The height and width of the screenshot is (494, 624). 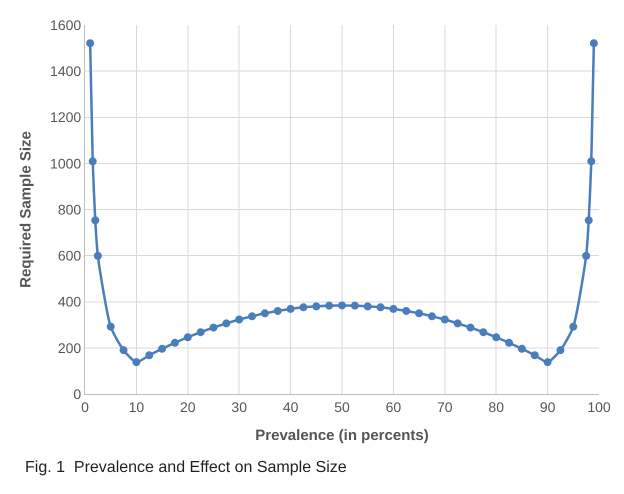 What do you see at coordinates (77, 394) in the screenshot?
I see `y-tick-label: 0` at bounding box center [77, 394].